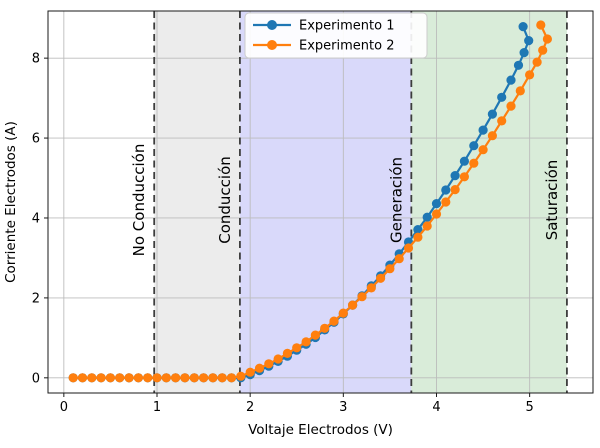 Image resolution: width=600 pixels, height=448 pixels. What do you see at coordinates (157, 407) in the screenshot?
I see `x-tick-label: 1` at bounding box center [157, 407].